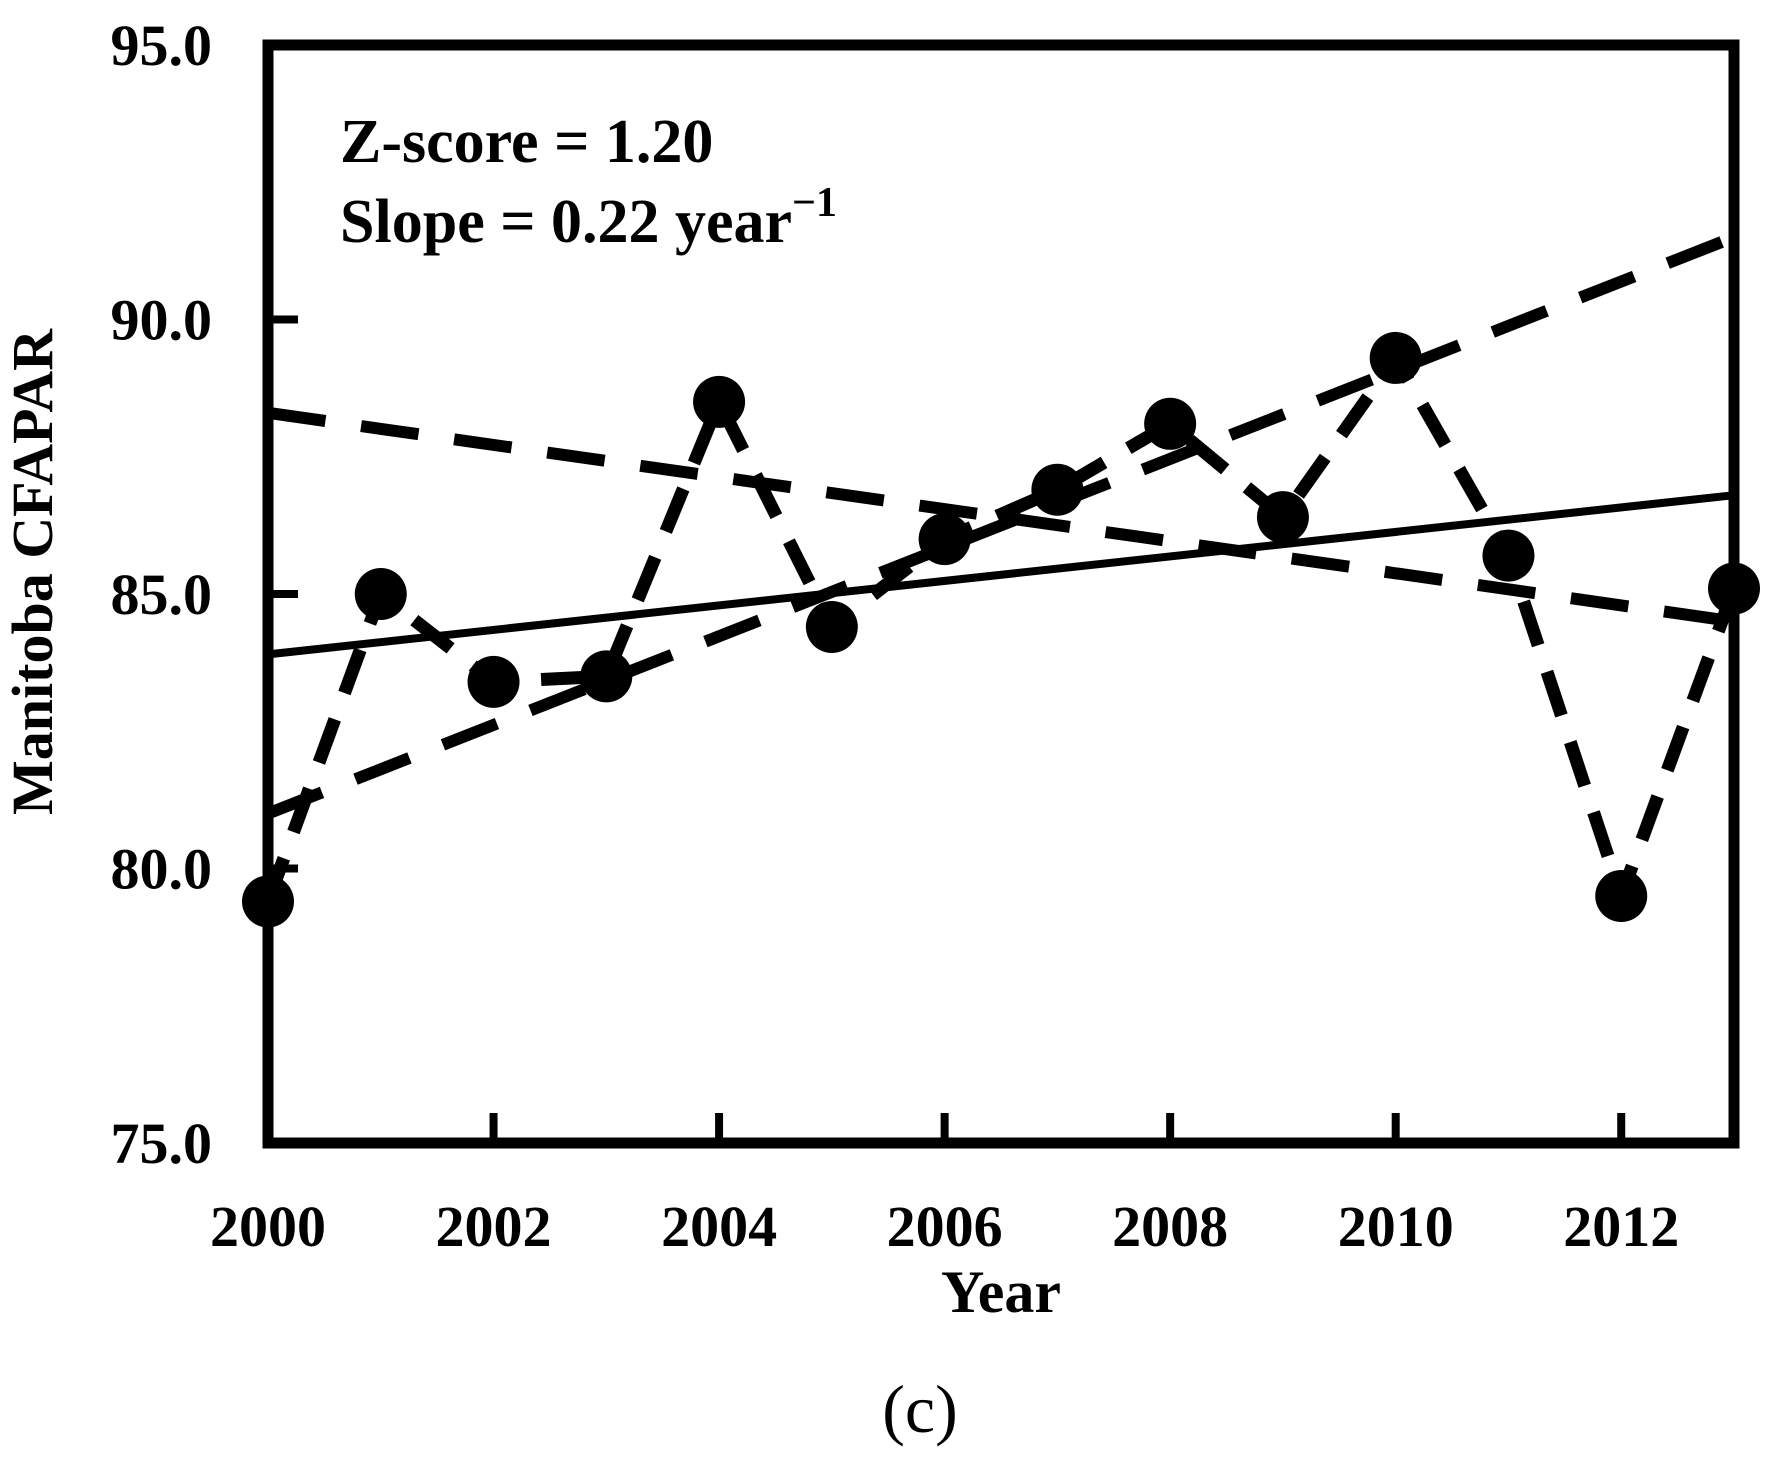  Describe the element at coordinates (32, 571) in the screenshot. I see `y-axis-title: Manitoba CFAPAR` at that location.